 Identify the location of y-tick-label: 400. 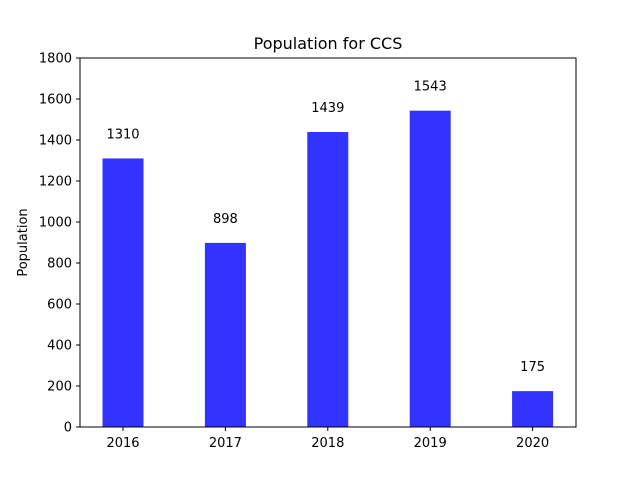
(59, 346).